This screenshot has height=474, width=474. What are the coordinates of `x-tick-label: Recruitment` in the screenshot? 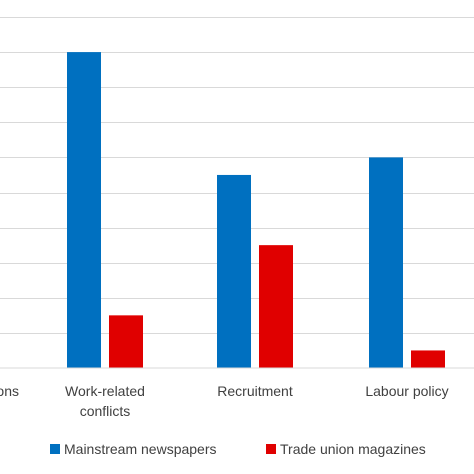 It's located at (255, 391).